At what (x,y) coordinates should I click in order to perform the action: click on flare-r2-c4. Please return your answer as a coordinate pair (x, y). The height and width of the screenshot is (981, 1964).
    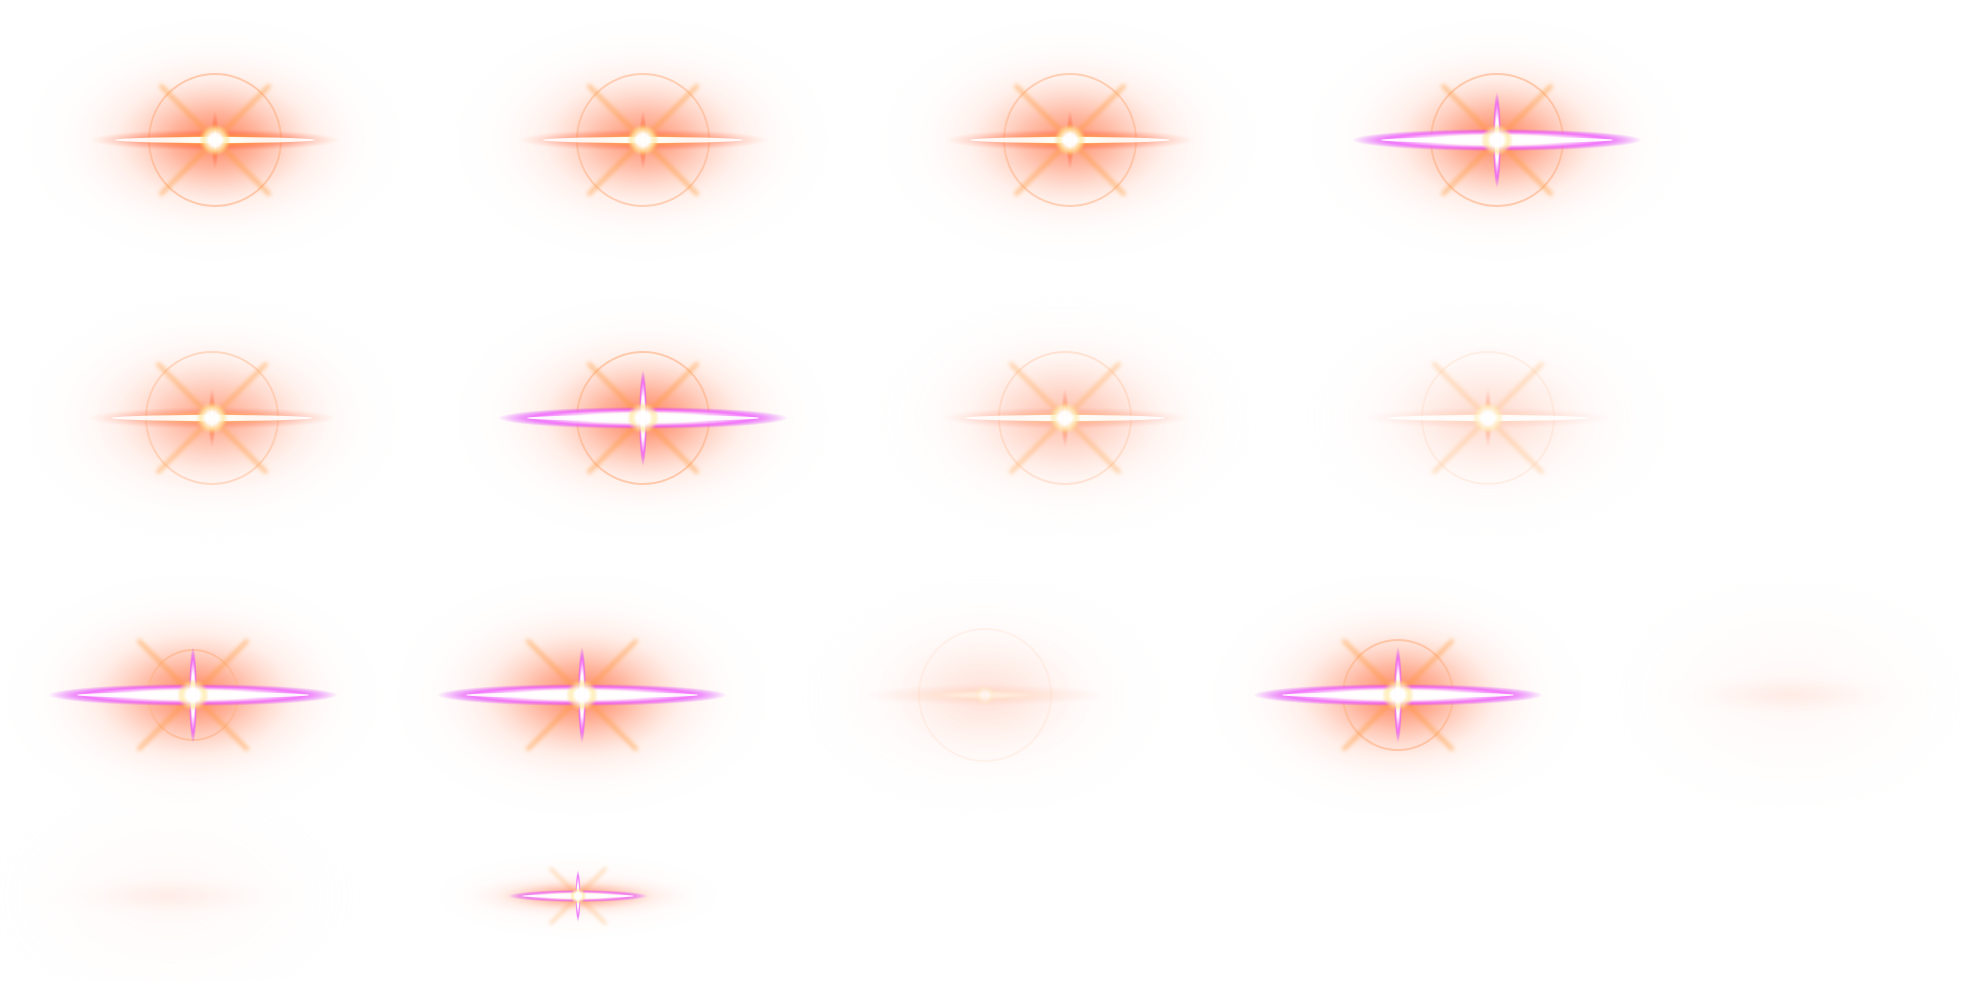
    Looking at the image, I should click on (1488, 418).